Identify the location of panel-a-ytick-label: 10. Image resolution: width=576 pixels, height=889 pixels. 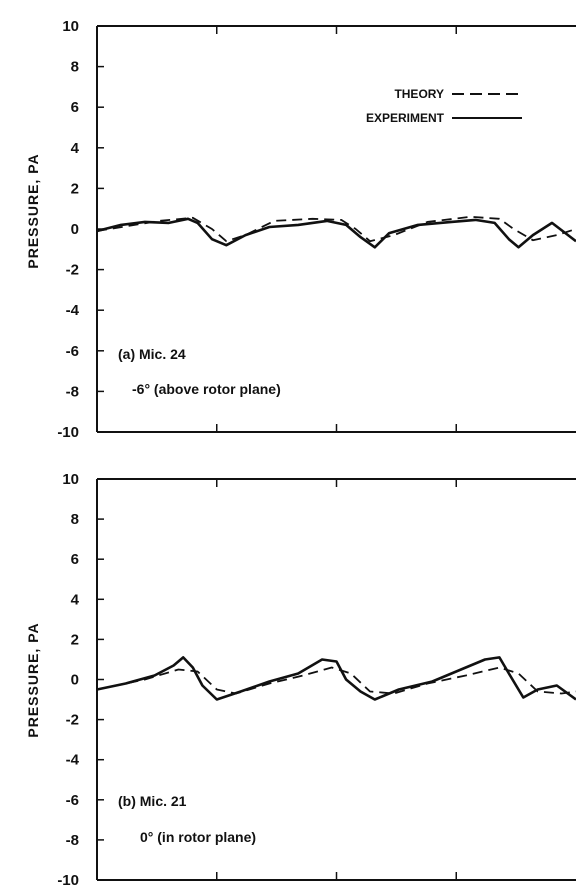
(70, 26).